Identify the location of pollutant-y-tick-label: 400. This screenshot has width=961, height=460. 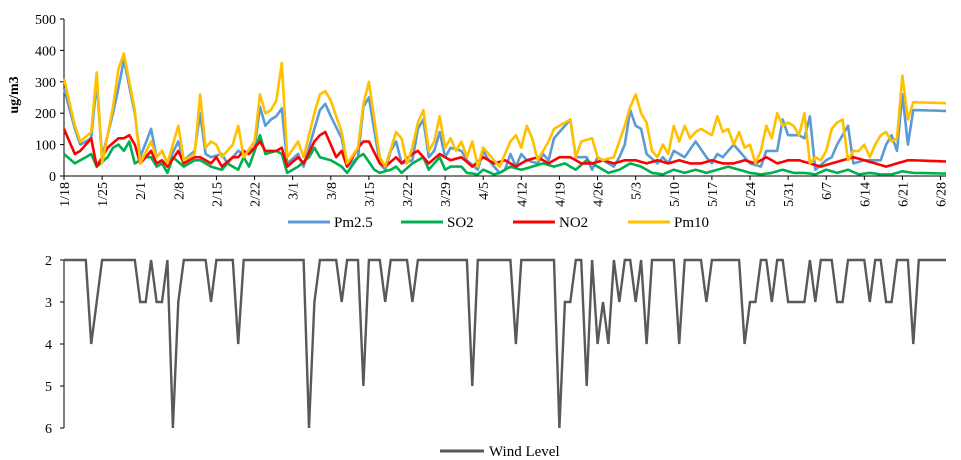
(45, 51).